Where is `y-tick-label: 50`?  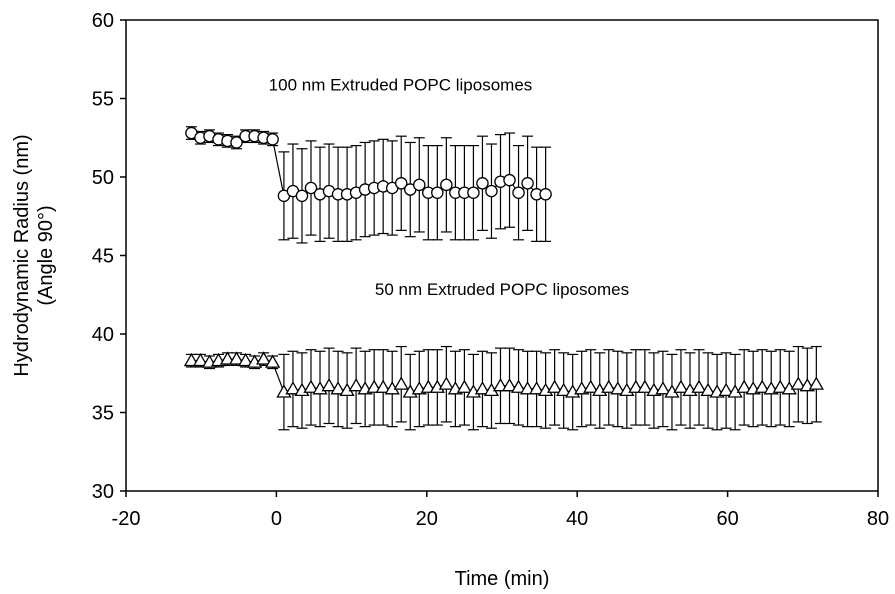 y-tick-label: 50 is located at coordinates (103, 178).